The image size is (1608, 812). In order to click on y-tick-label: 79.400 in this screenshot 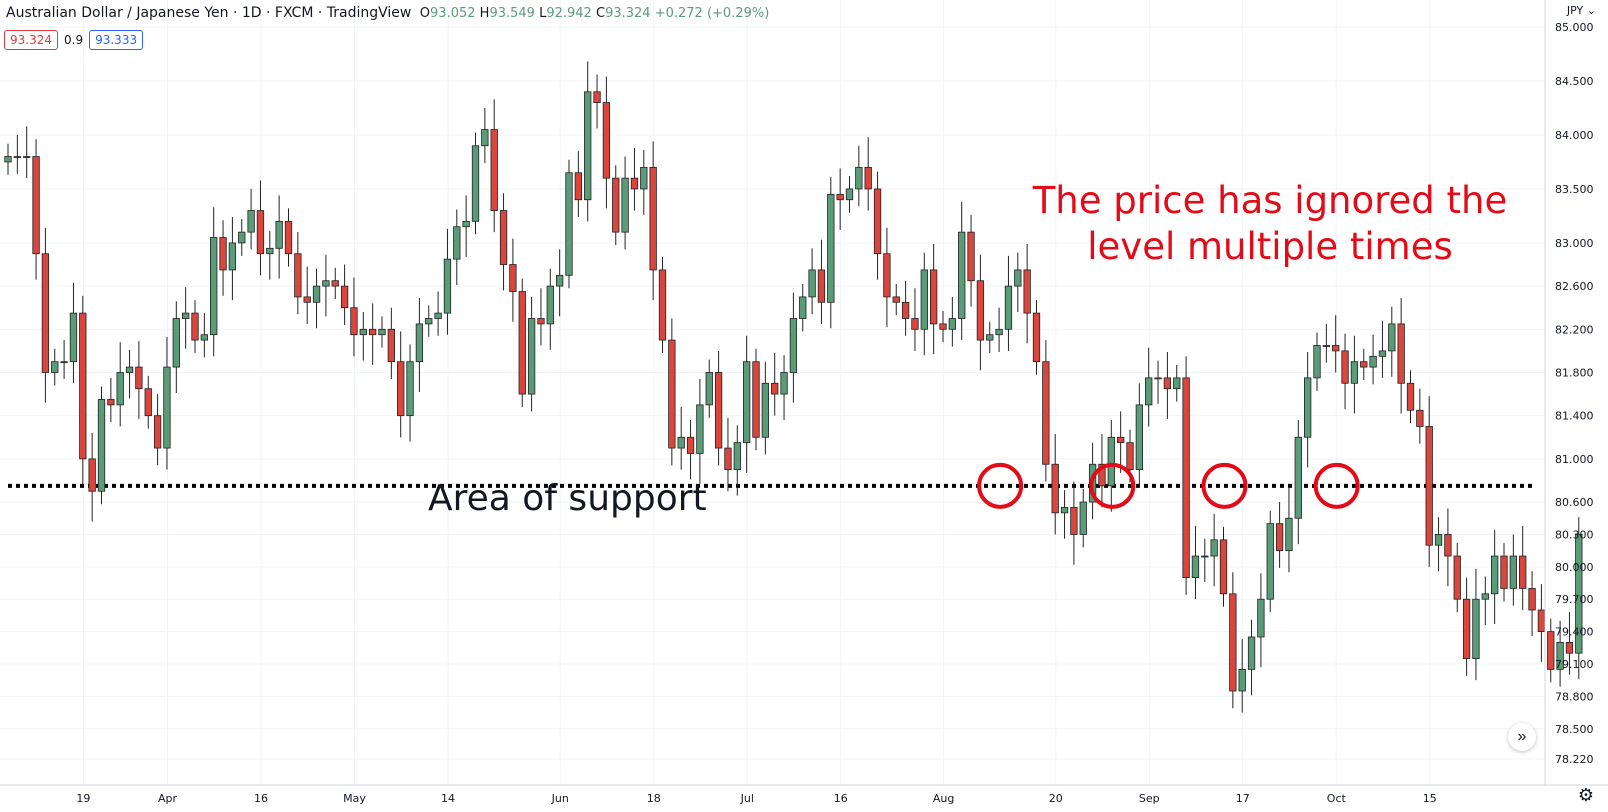, I will do `click(1574, 632)`.